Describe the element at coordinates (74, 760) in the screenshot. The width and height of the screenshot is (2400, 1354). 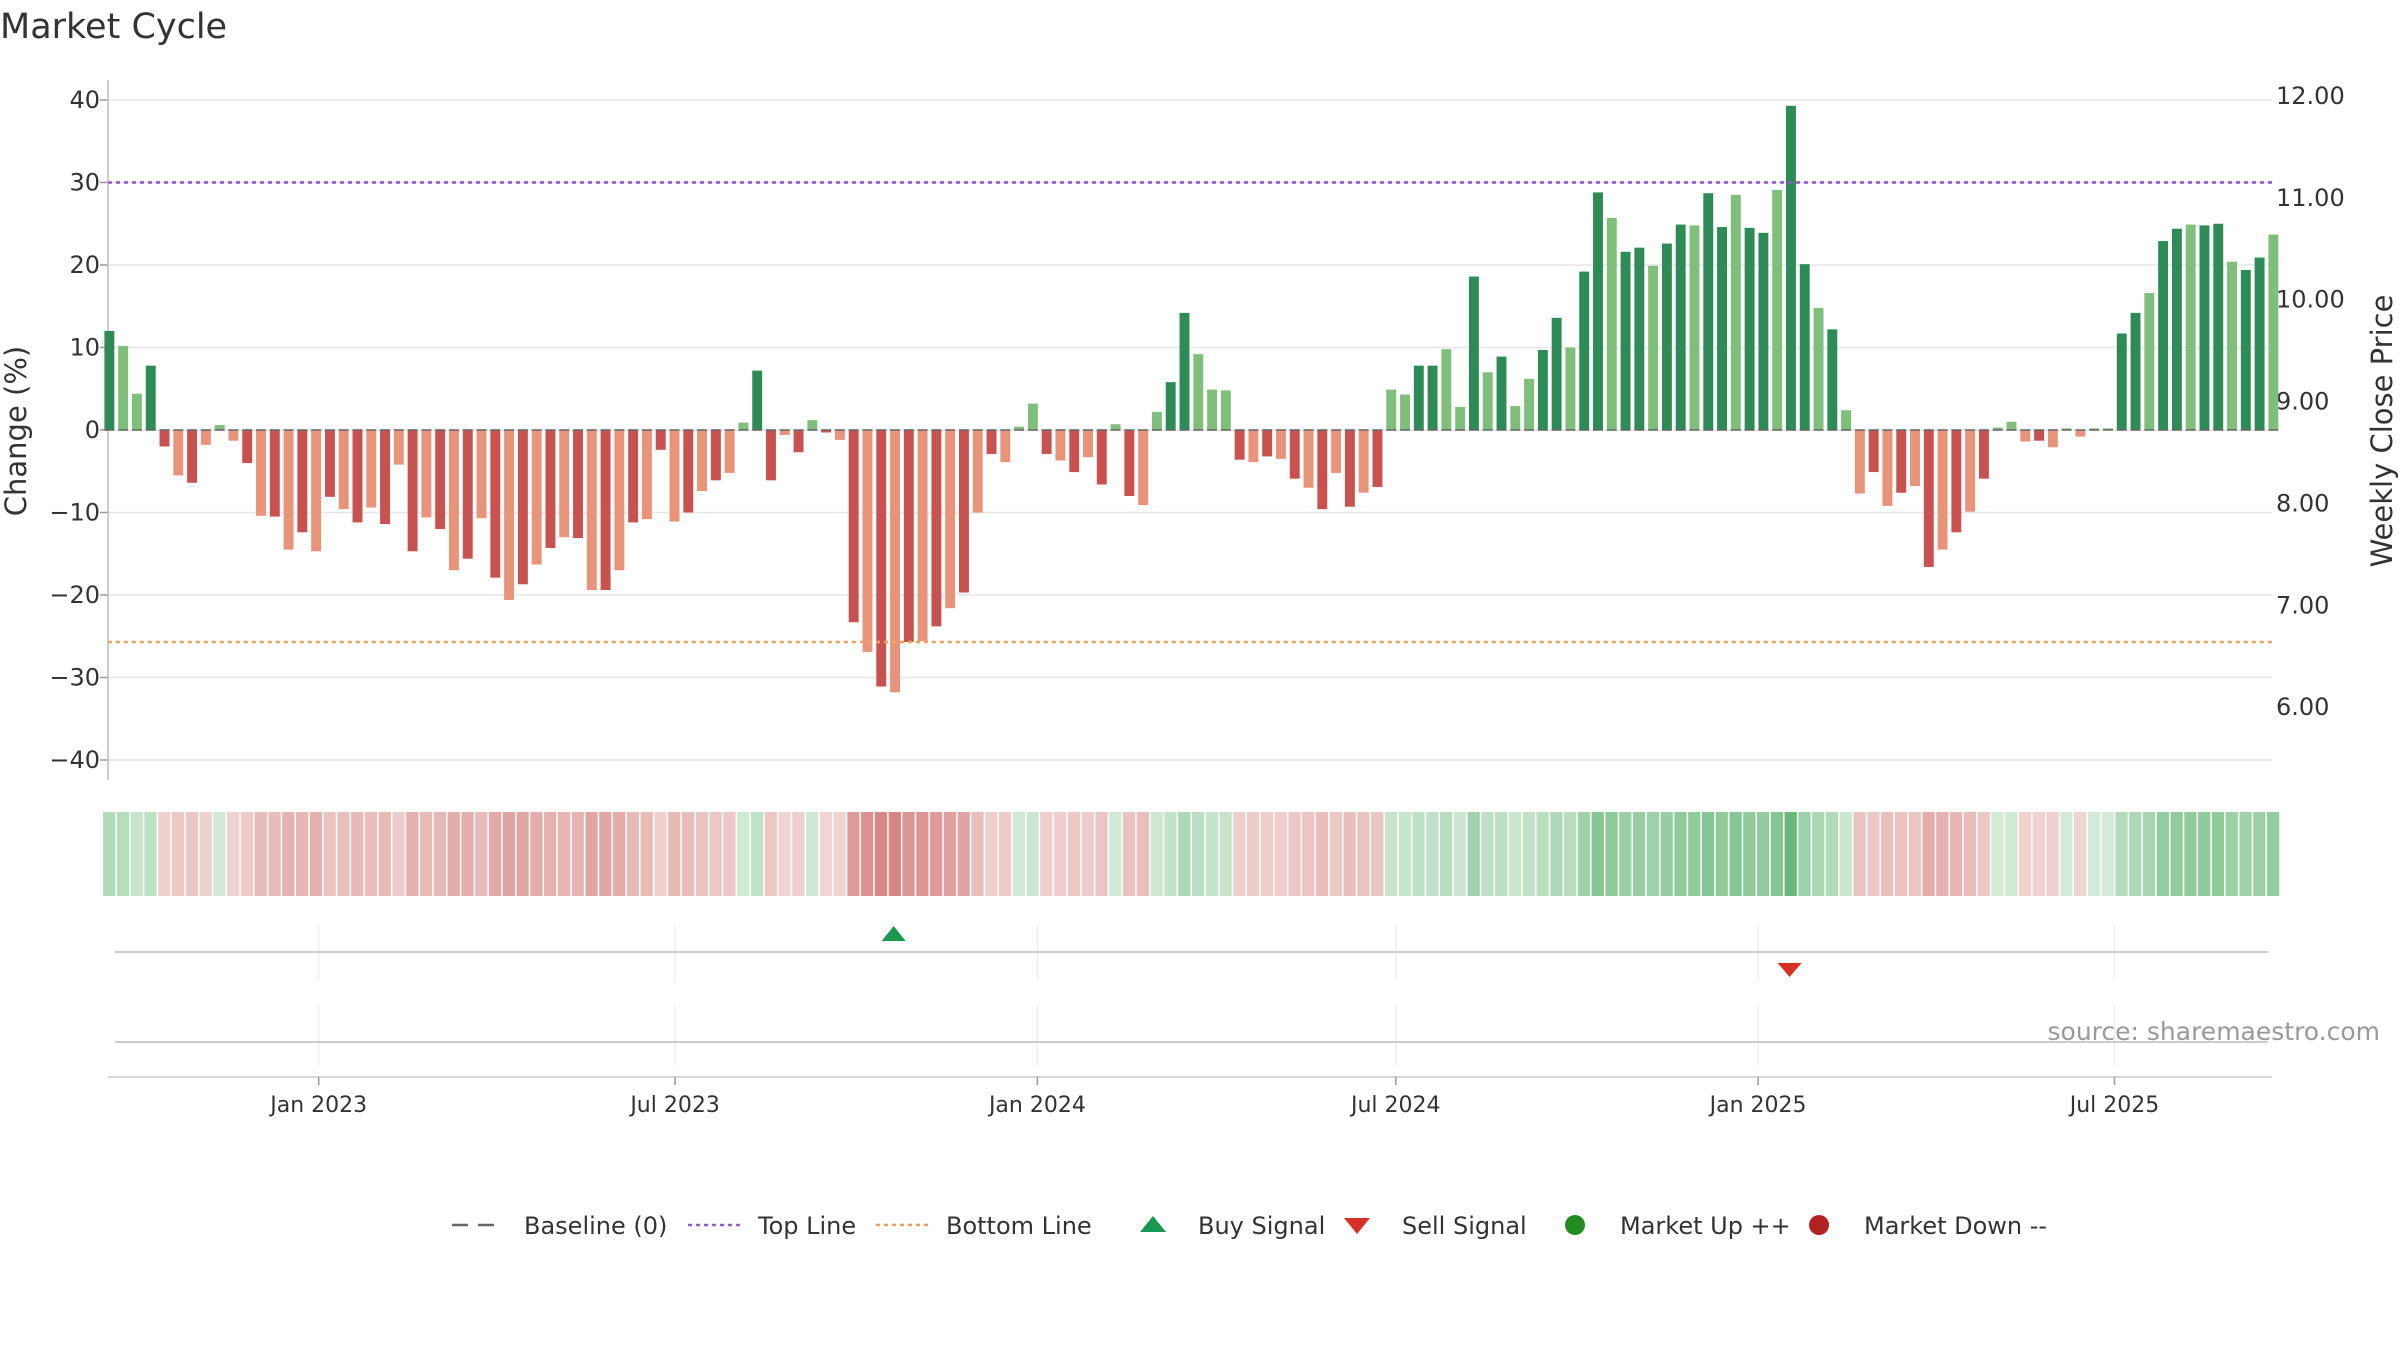
I see `y-tick-label: −40` at that location.